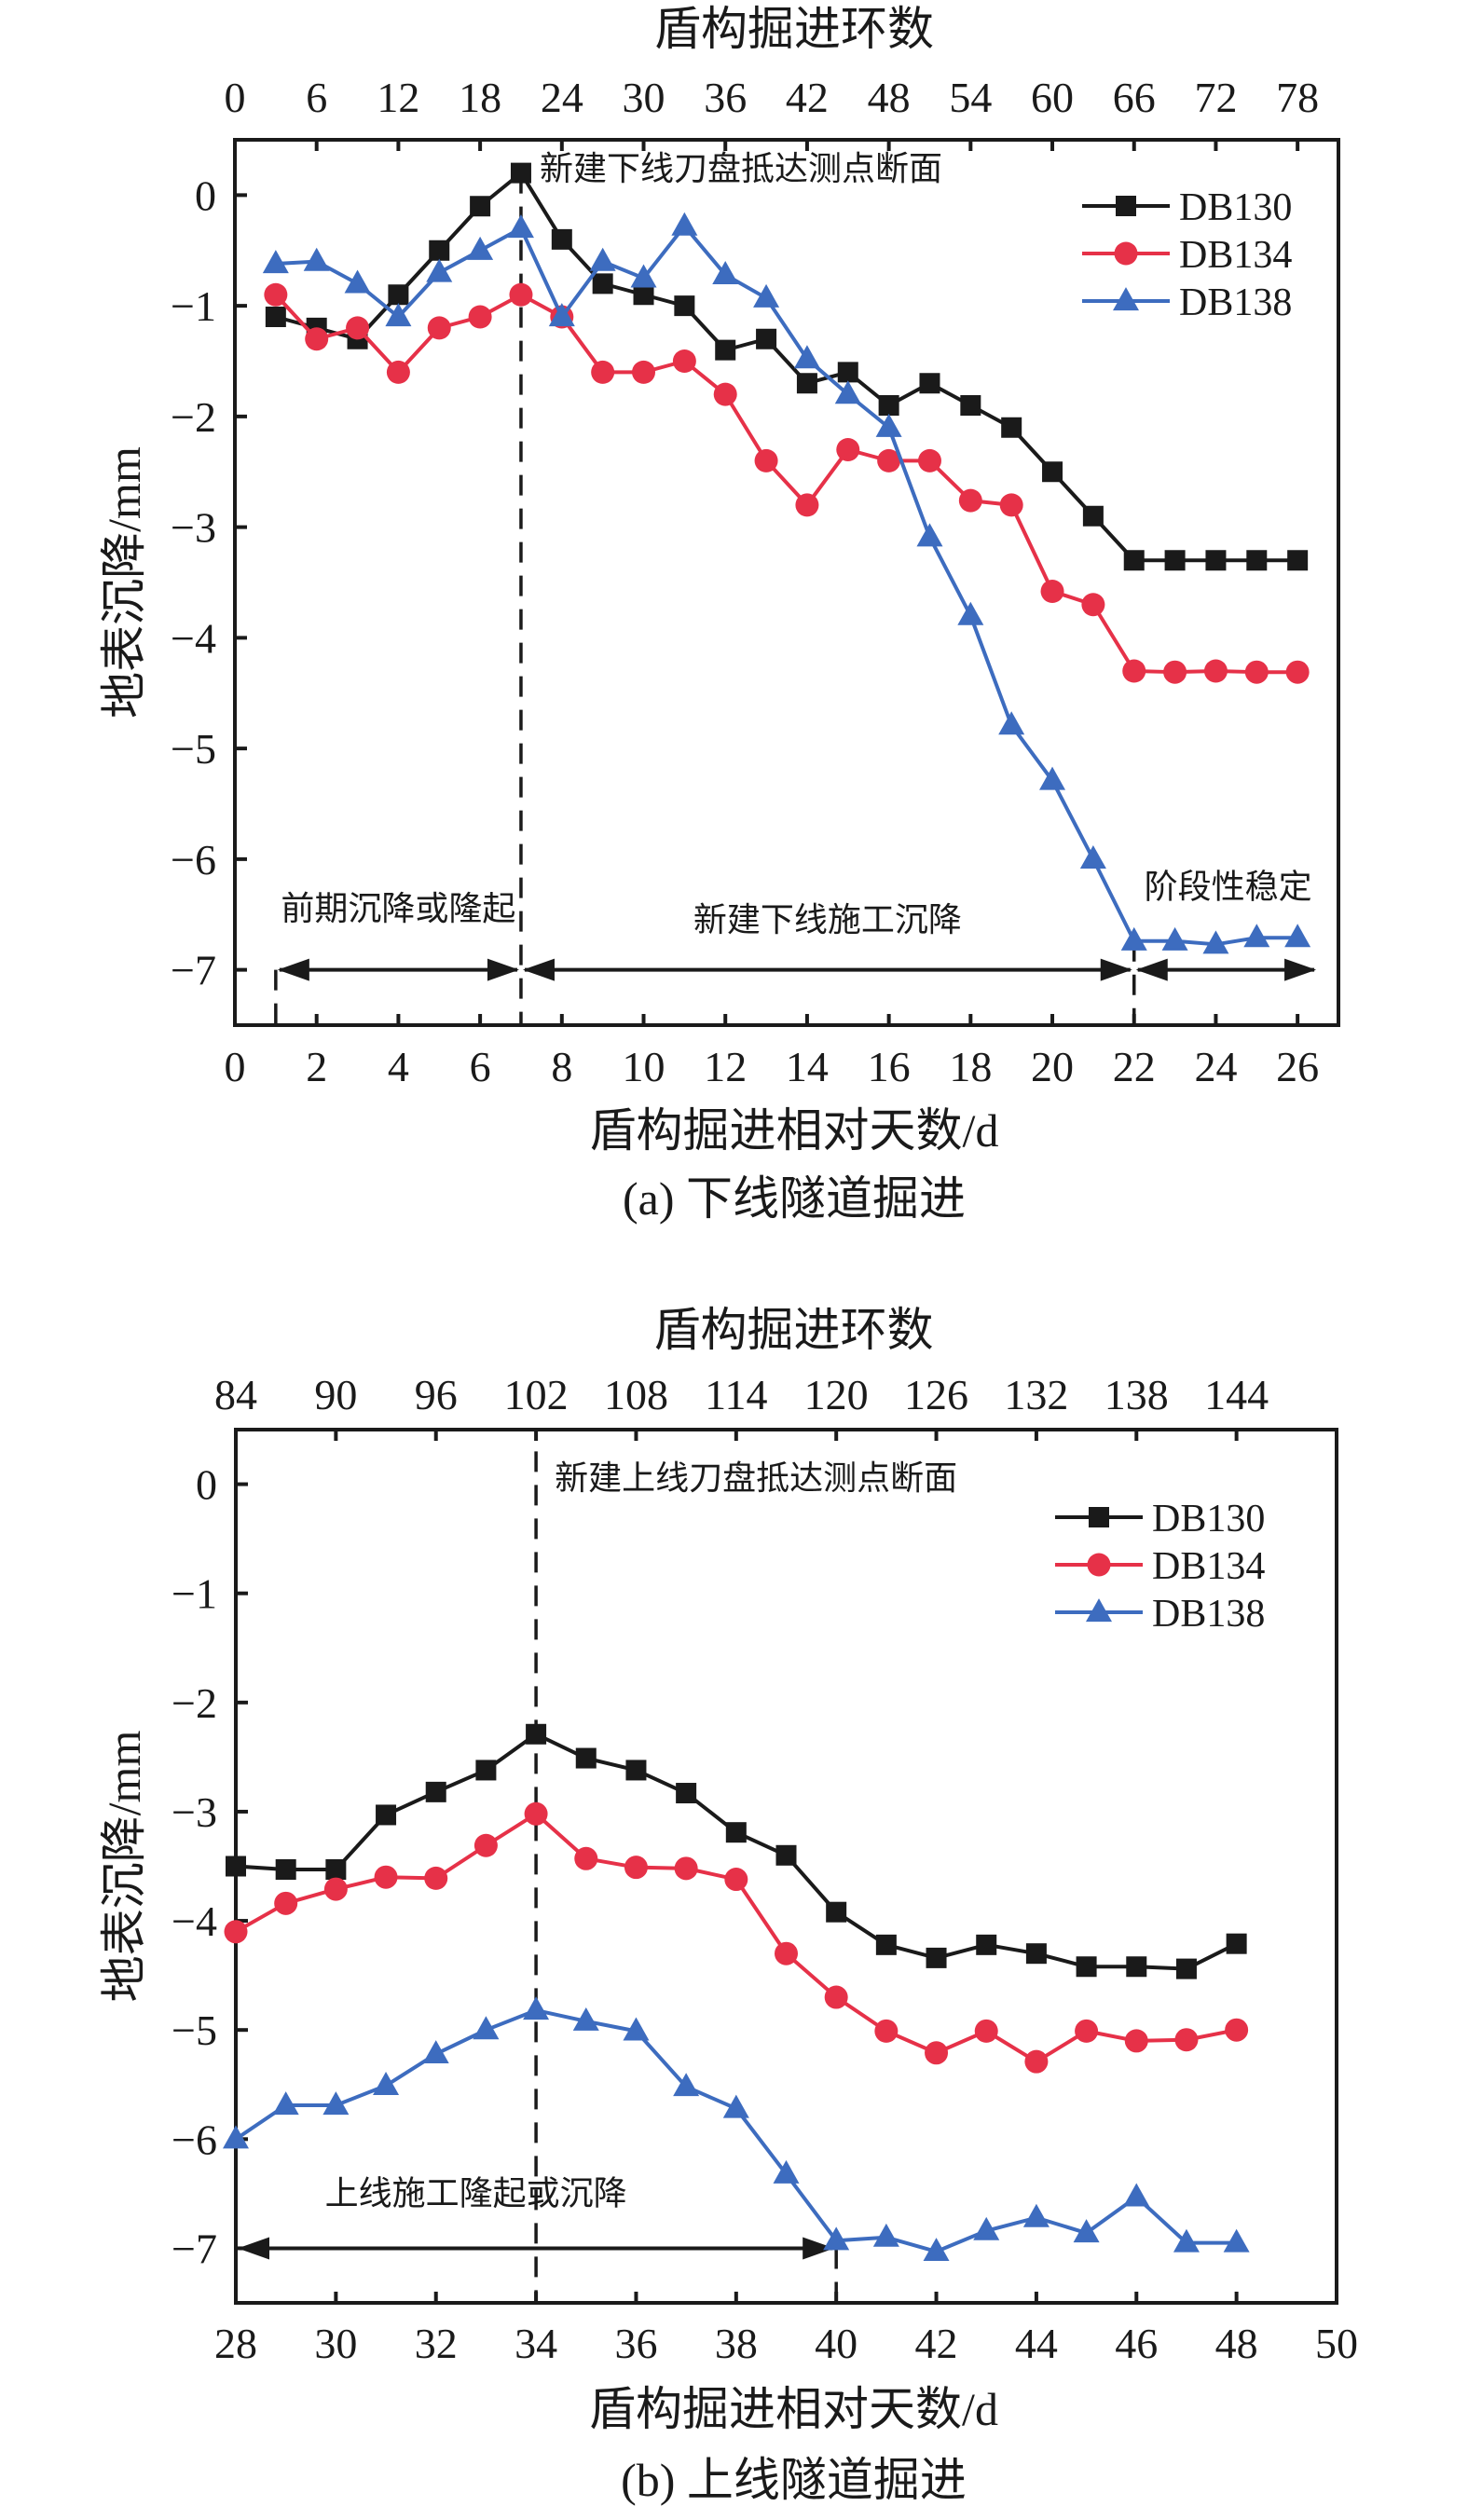 This screenshot has height=2520, width=1468. I want to click on top-x-axis-title: 盾构掘进环数, so click(794, 1330).